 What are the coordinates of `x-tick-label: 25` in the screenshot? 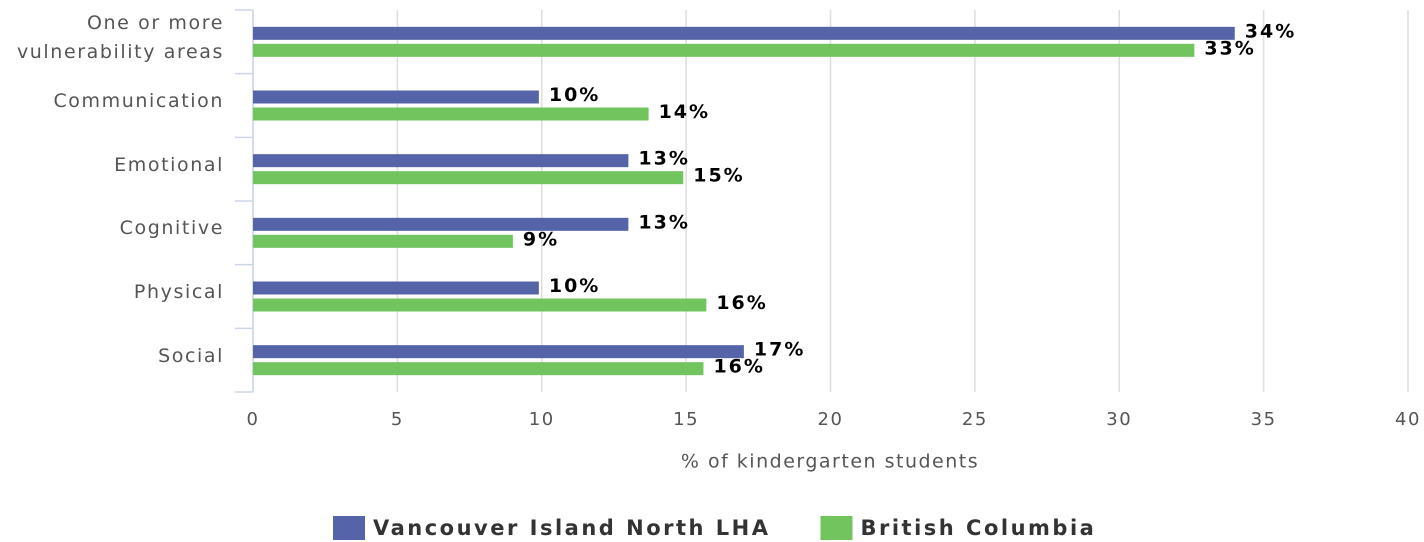 It's located at (975, 419).